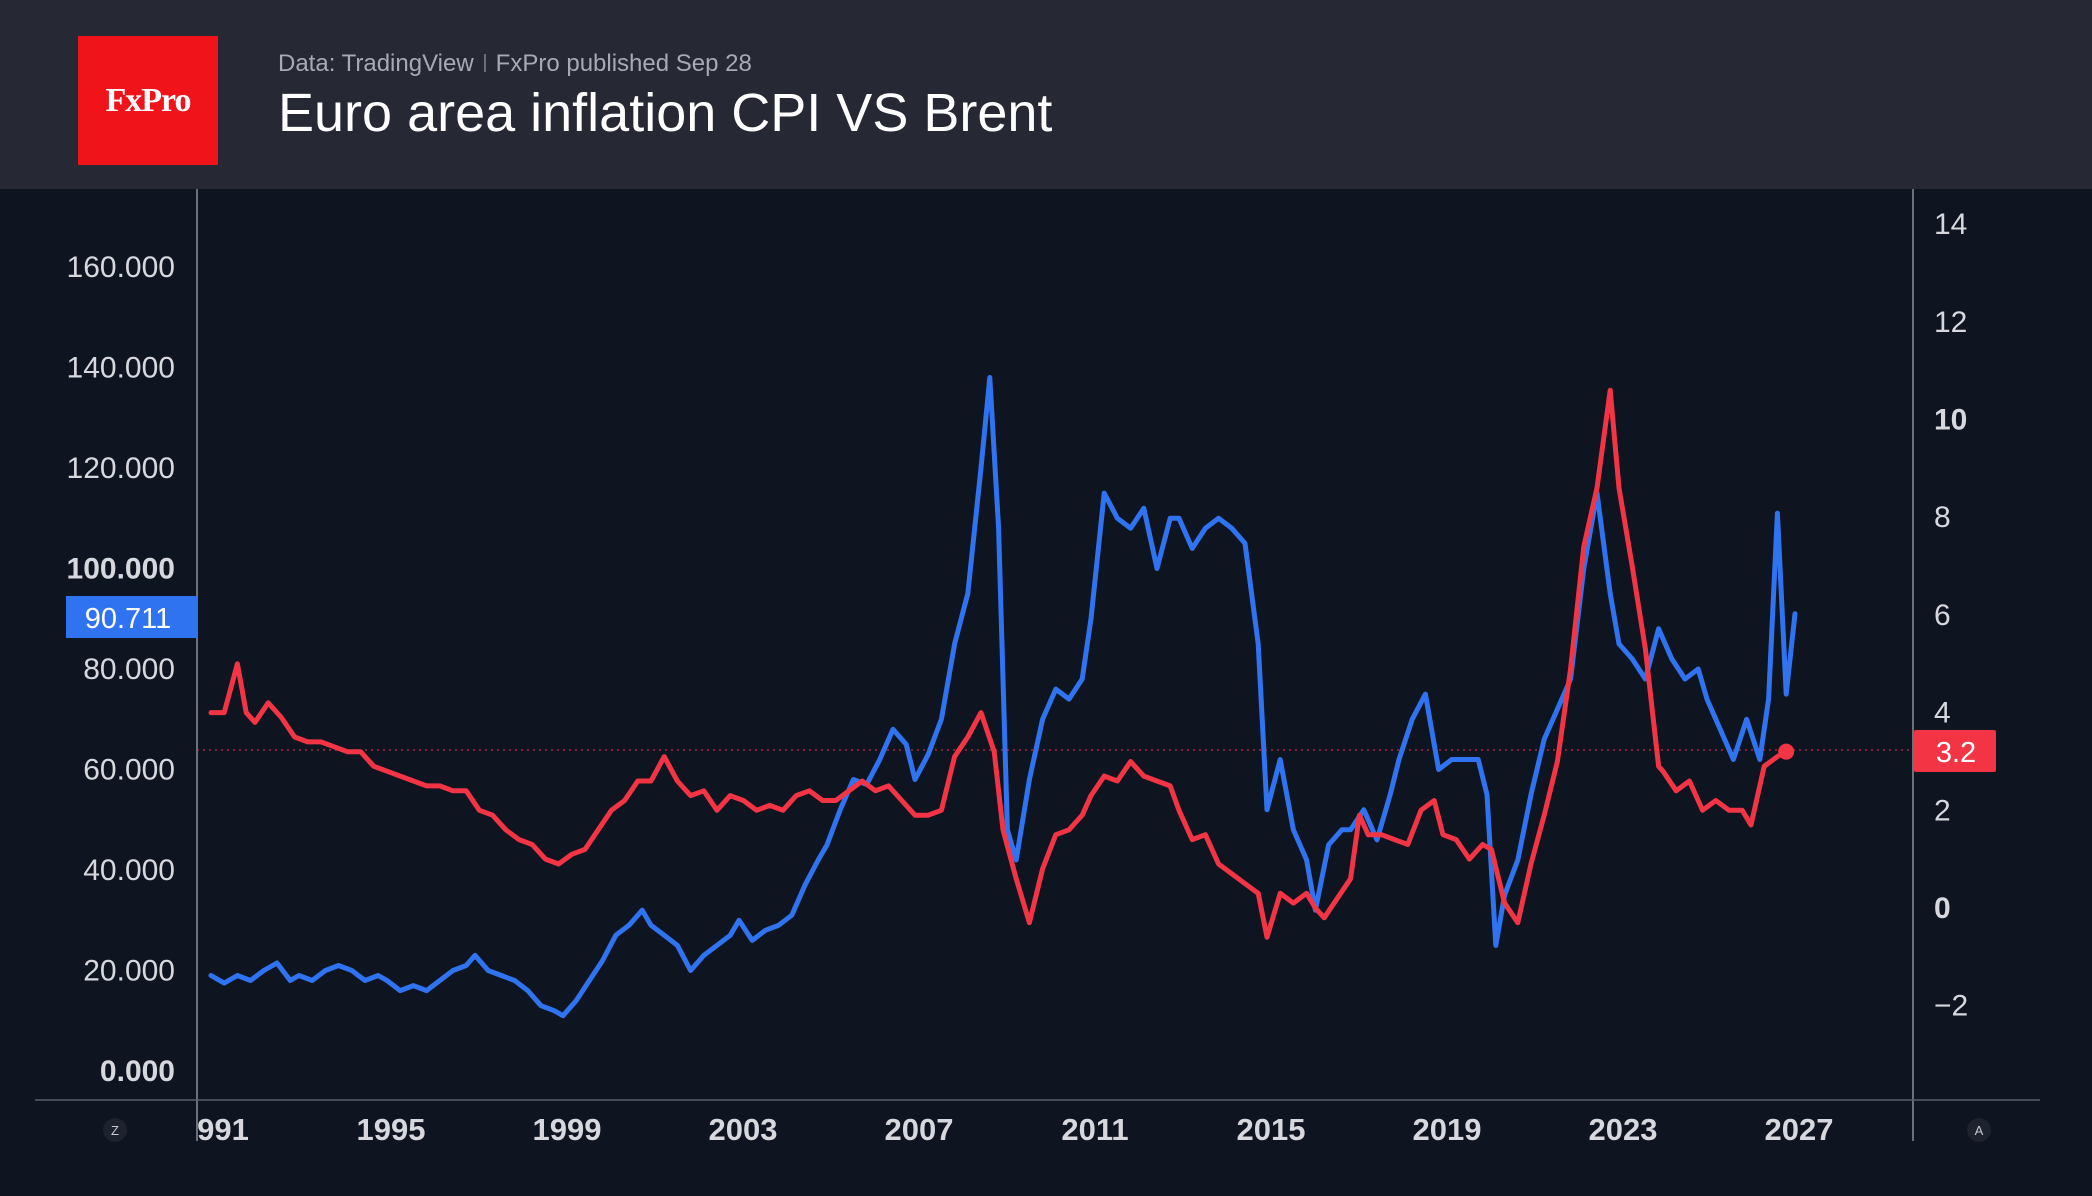 The width and height of the screenshot is (2092, 1196). Describe the element at coordinates (129, 770) in the screenshot. I see `left-tick-label: 60.000` at that location.